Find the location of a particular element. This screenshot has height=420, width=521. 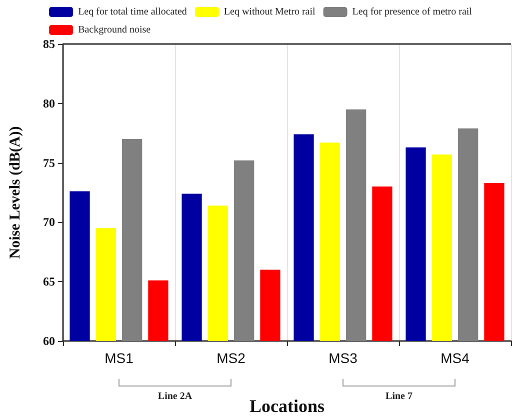

legend-label: Leq for presence of metro rail is located at coordinates (412, 12).